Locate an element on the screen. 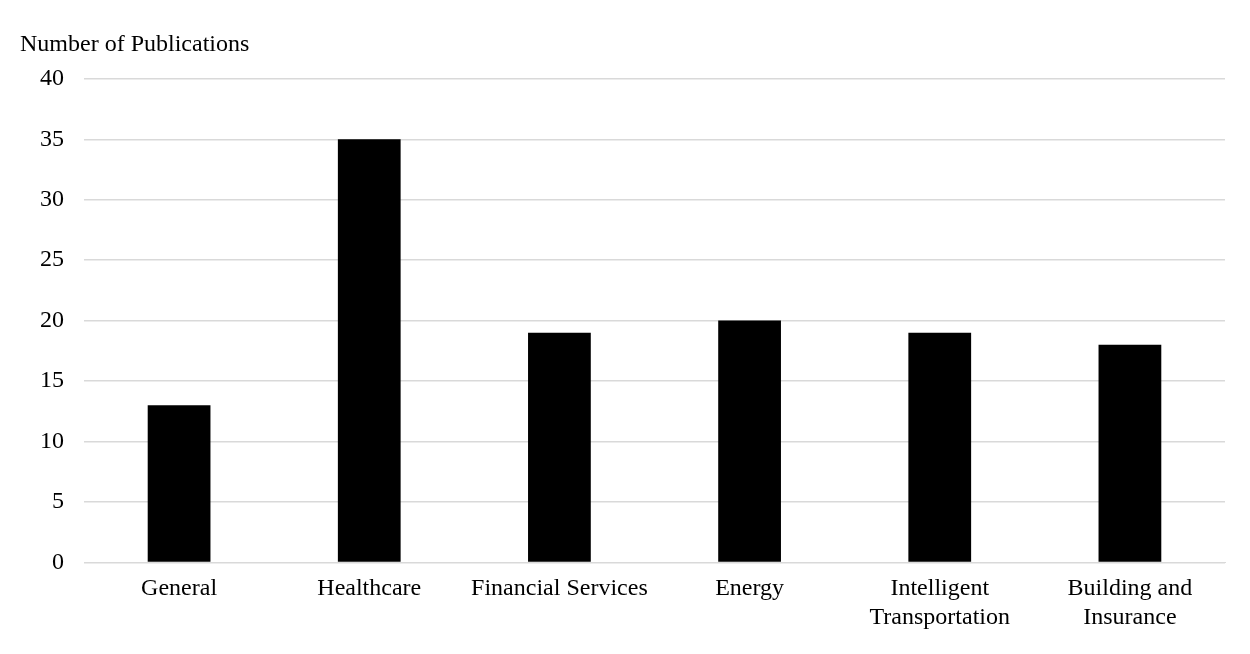 This screenshot has width=1250, height=654. y-tick-label: 5 is located at coordinates (58, 500).